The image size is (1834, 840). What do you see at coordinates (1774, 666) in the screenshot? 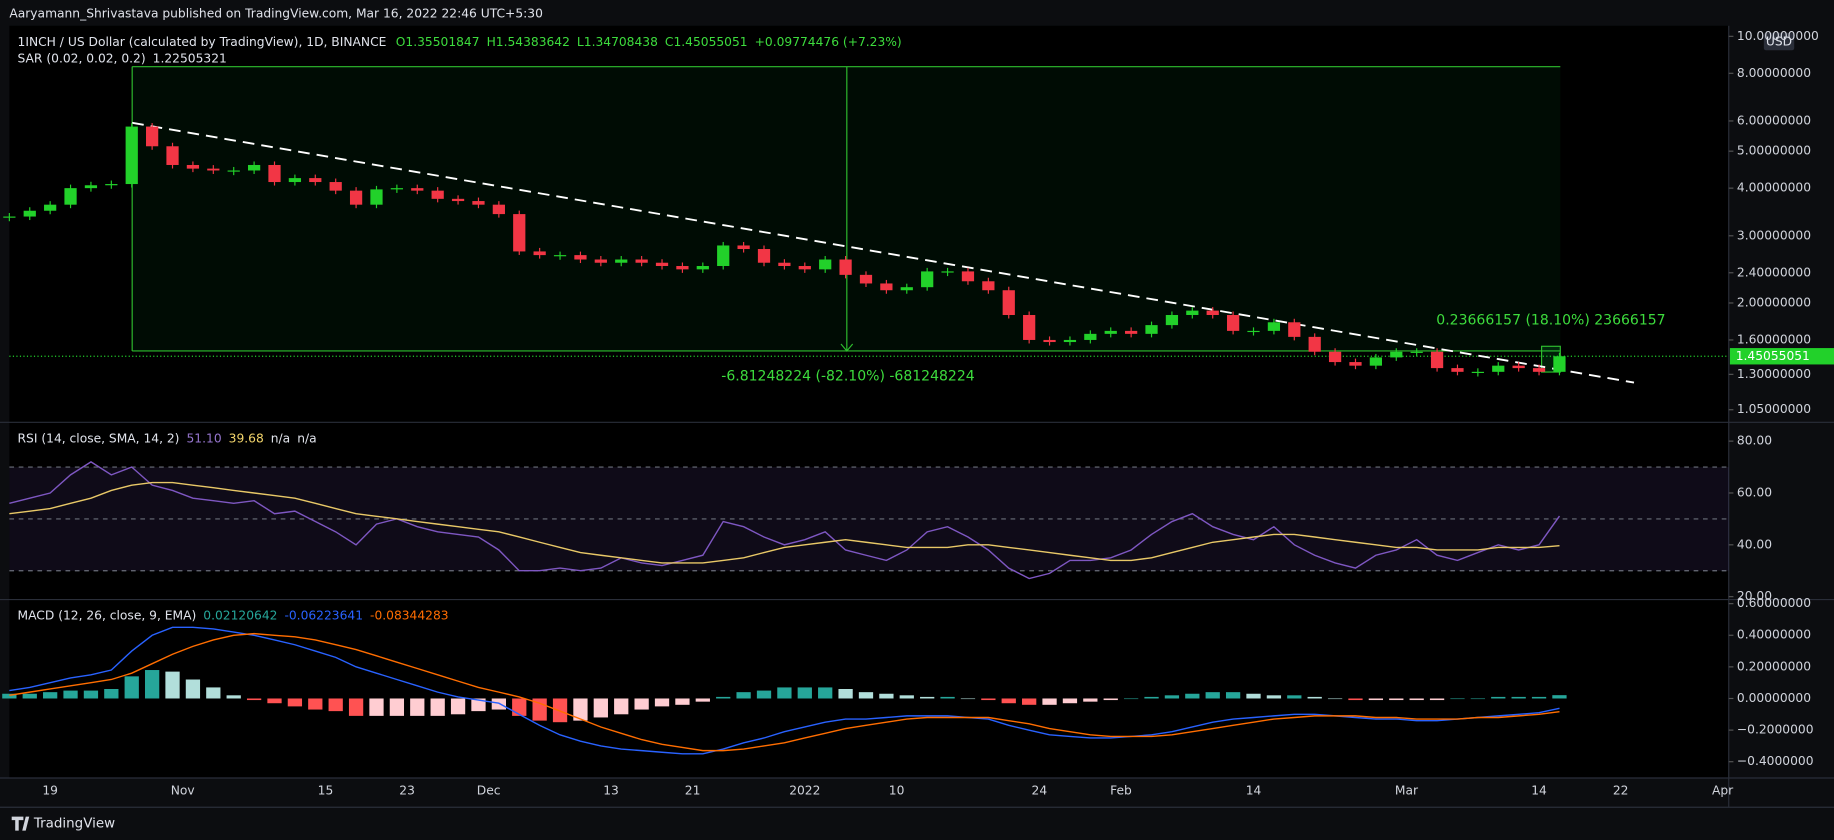
I see `y-tick-label: 0.20000000` at bounding box center [1774, 666].